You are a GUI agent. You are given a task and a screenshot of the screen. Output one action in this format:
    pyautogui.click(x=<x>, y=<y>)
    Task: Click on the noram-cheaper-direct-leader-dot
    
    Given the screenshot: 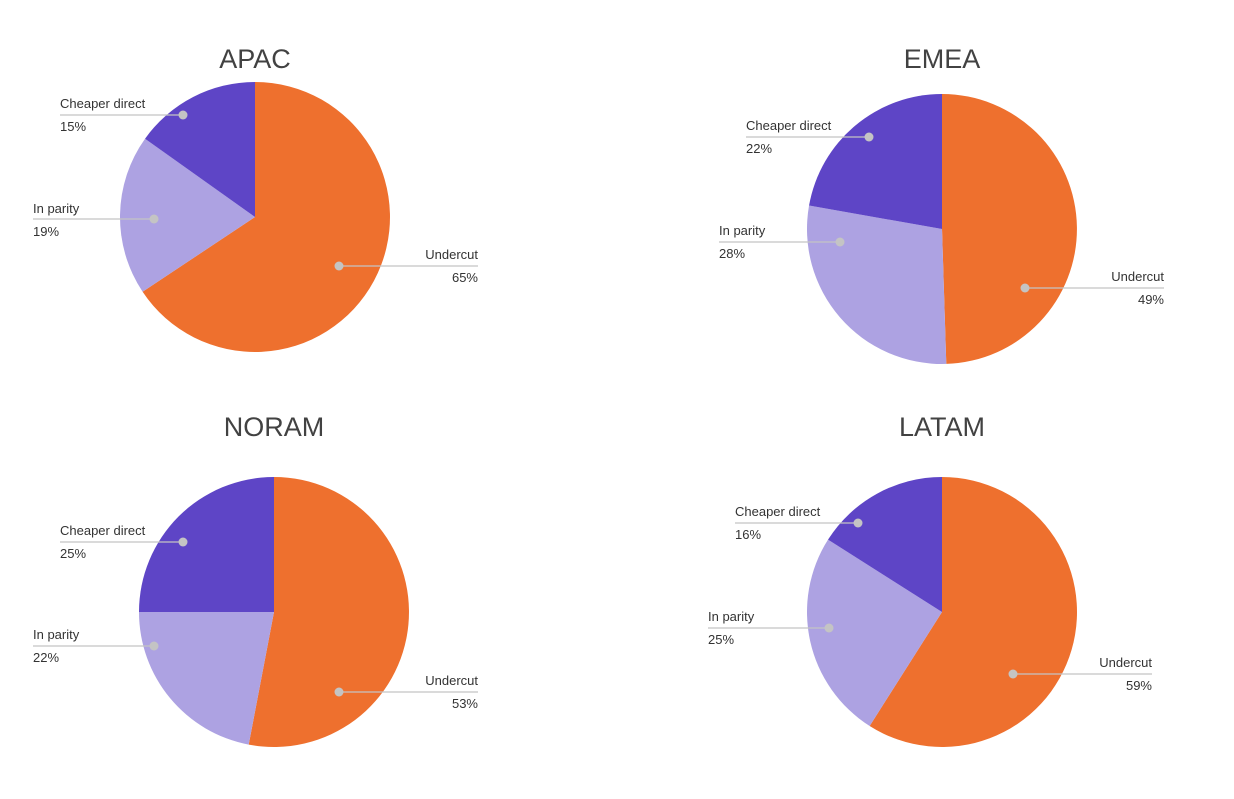 What is the action you would take?
    pyautogui.click(x=183, y=542)
    